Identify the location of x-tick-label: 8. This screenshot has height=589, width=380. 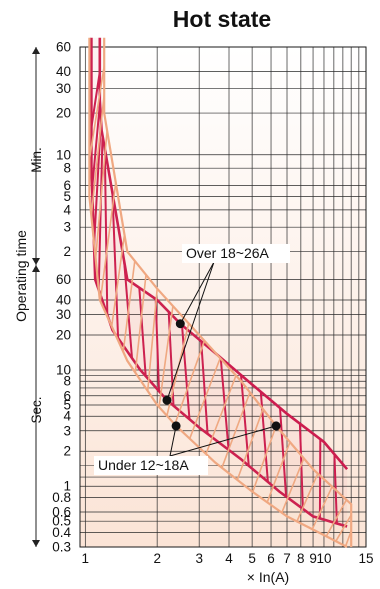
(301, 558).